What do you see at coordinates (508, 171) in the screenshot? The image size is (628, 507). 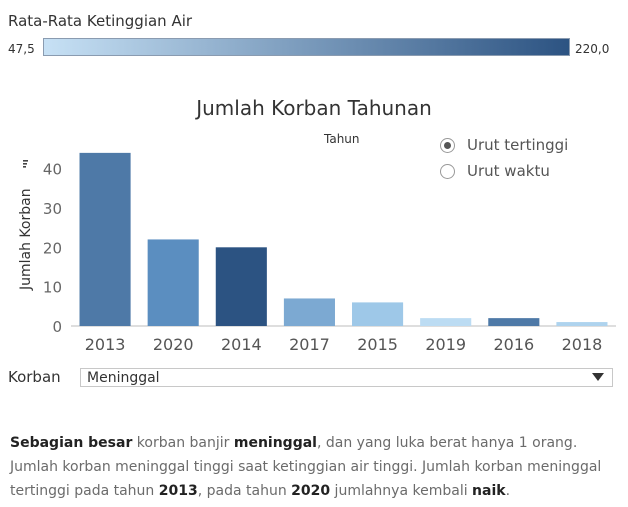 I see `sort-option-label: Urut waktu` at bounding box center [508, 171].